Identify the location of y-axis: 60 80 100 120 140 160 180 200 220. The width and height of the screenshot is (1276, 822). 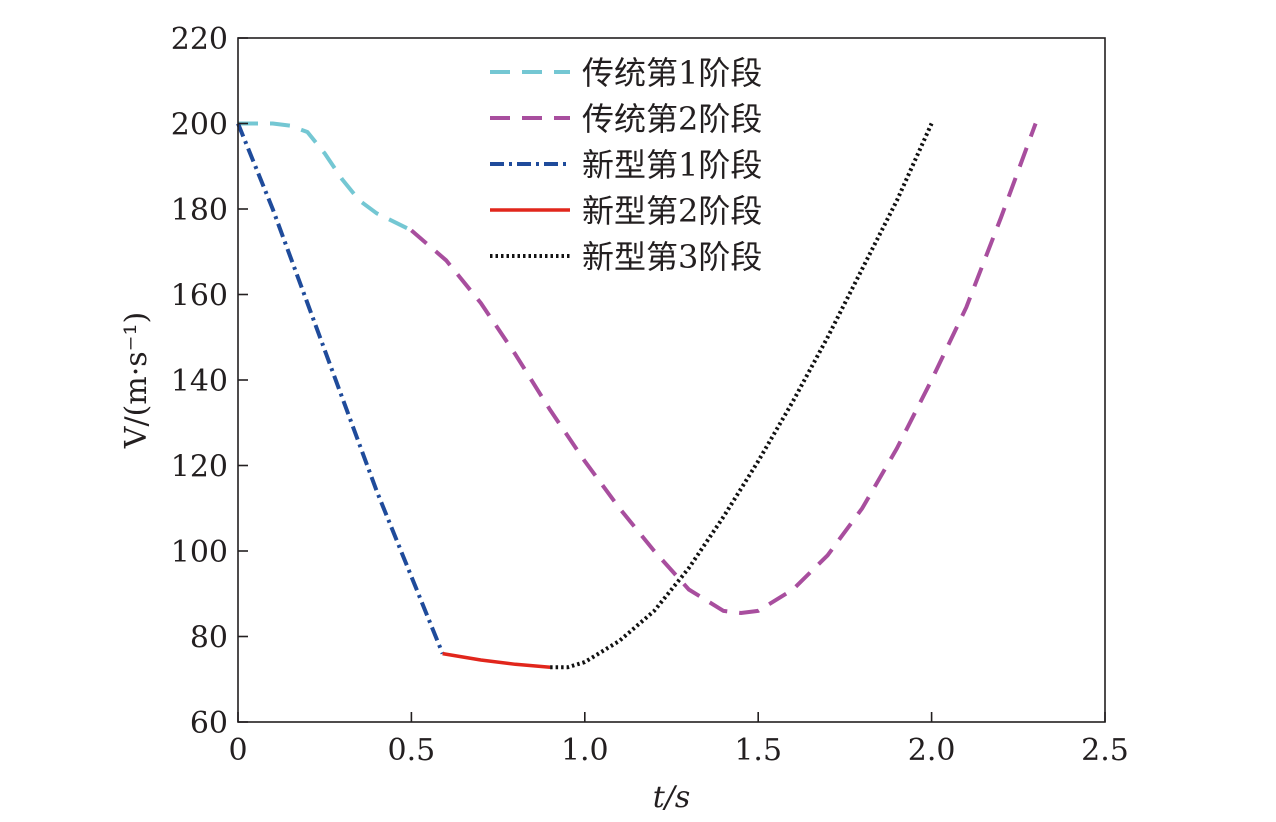
(209, 381).